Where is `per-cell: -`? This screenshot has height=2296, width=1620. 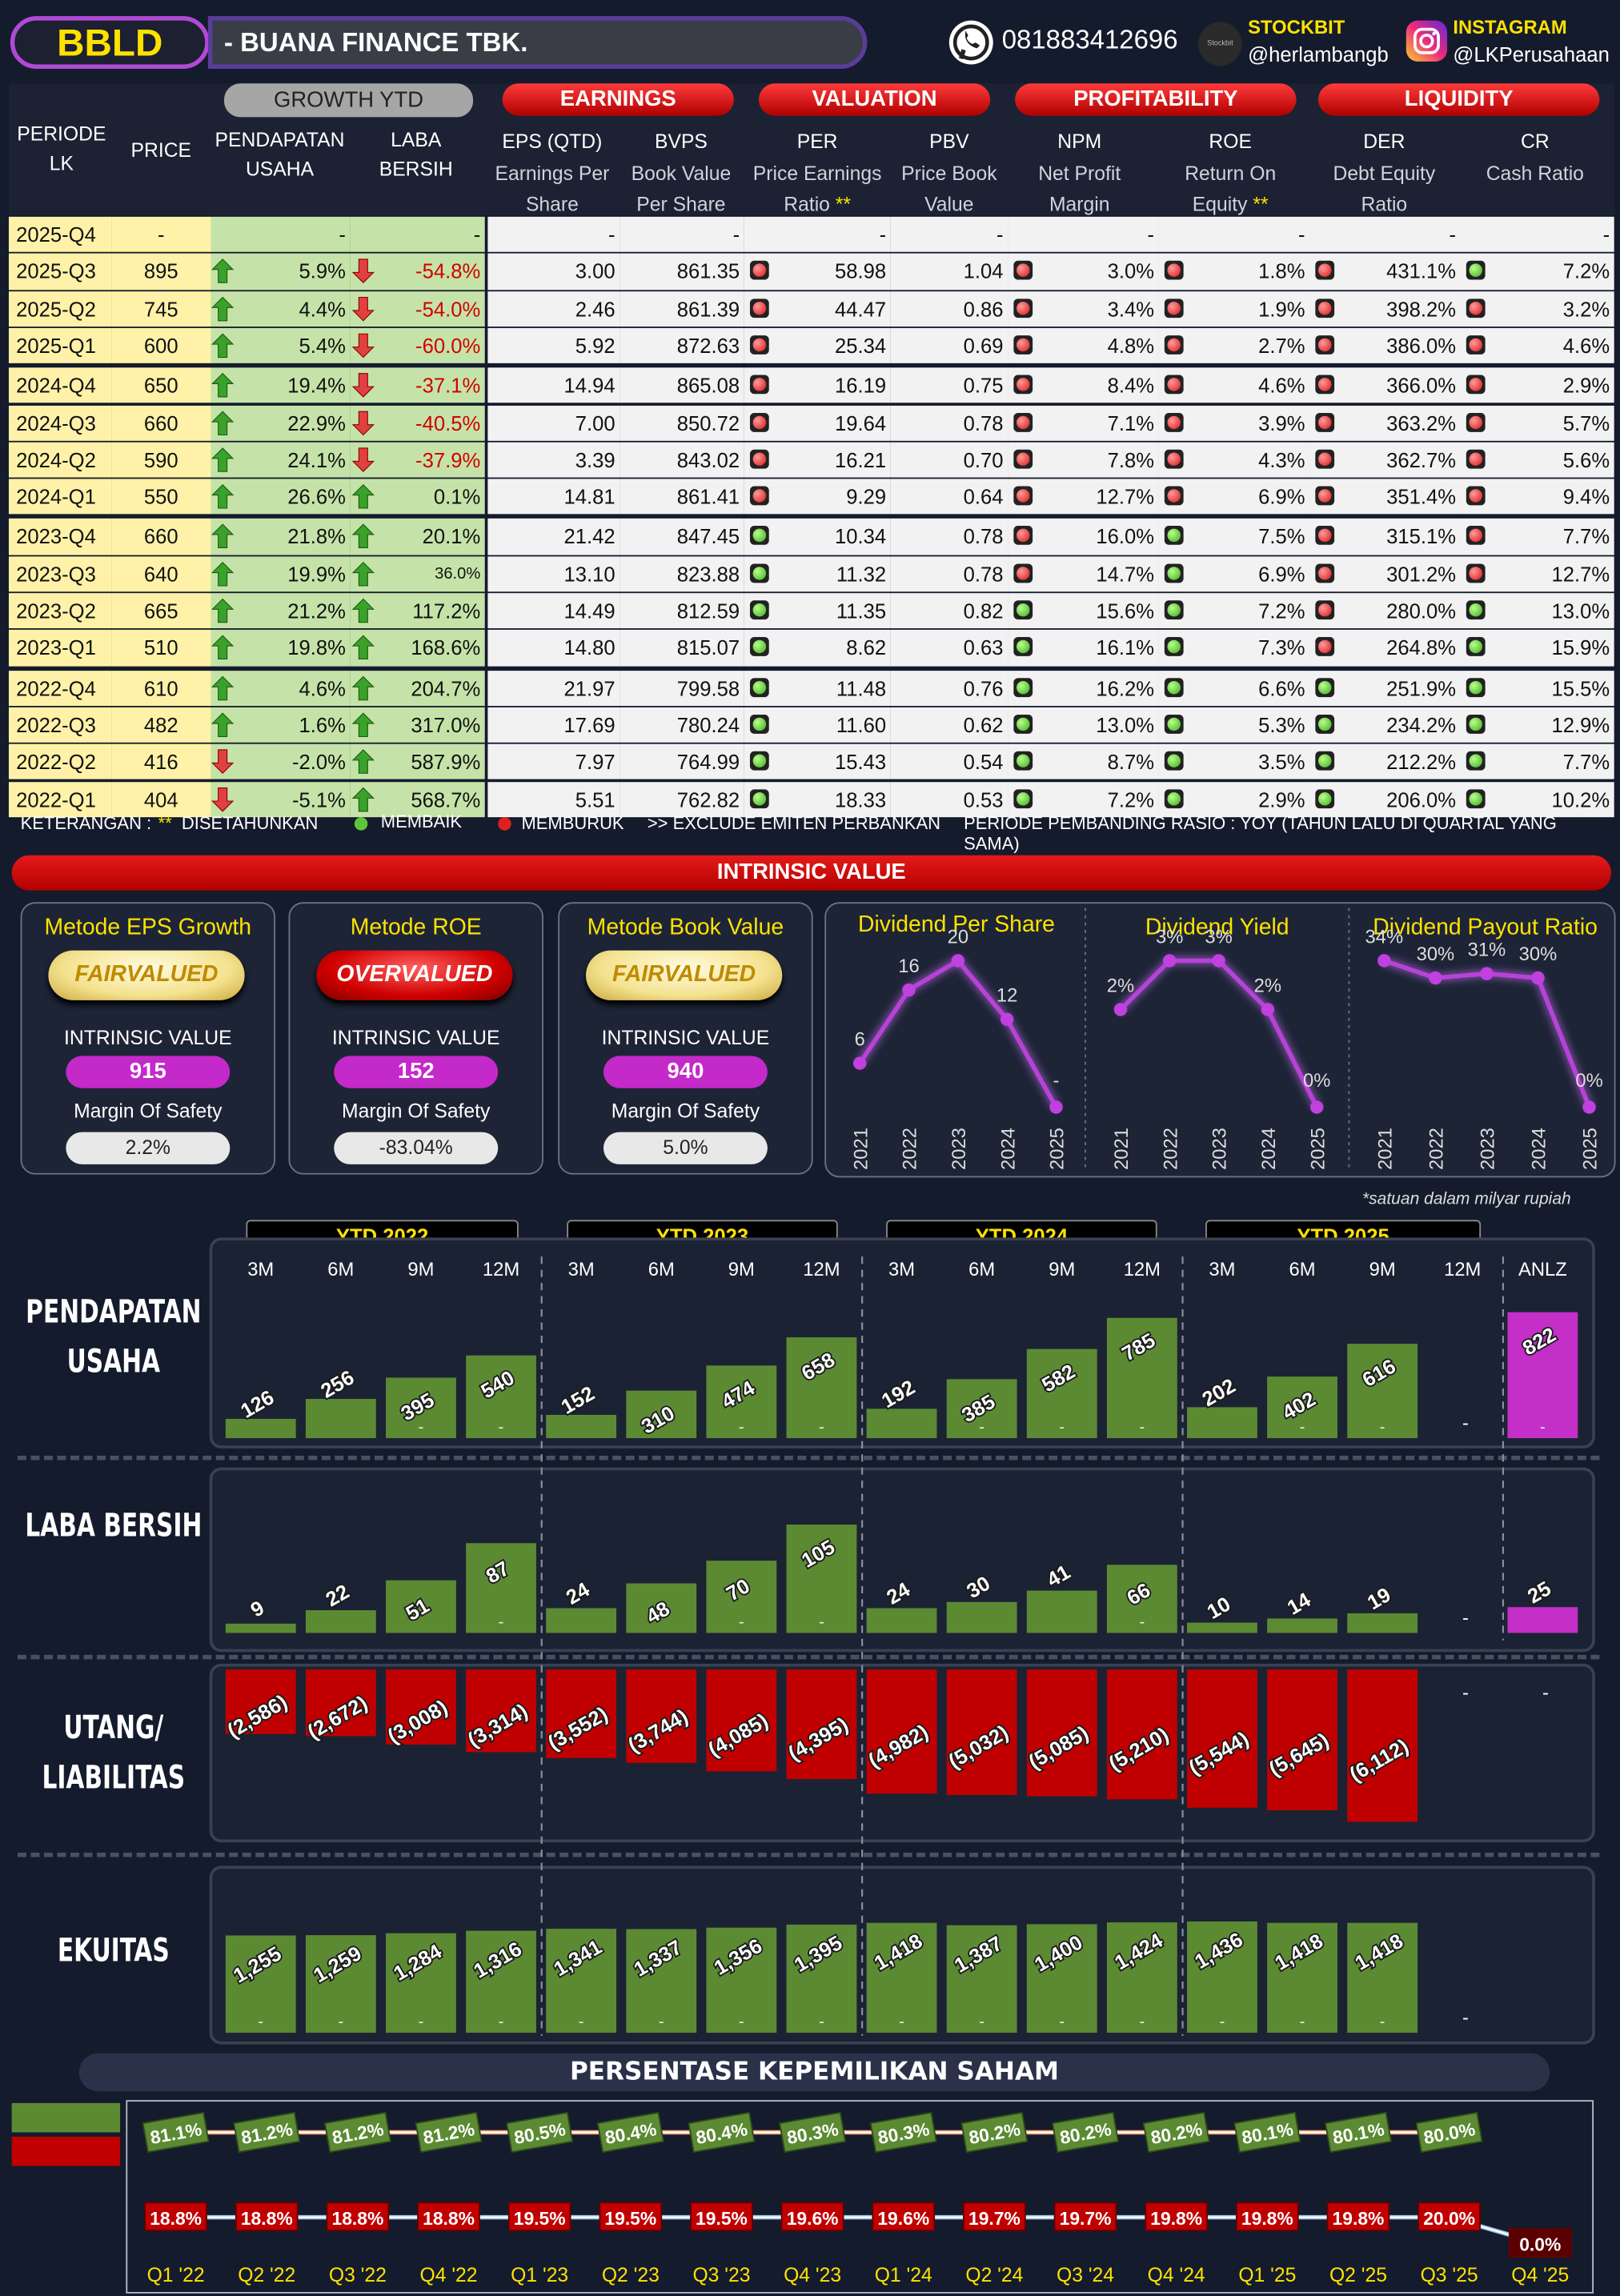
per-cell: - is located at coordinates (817, 234).